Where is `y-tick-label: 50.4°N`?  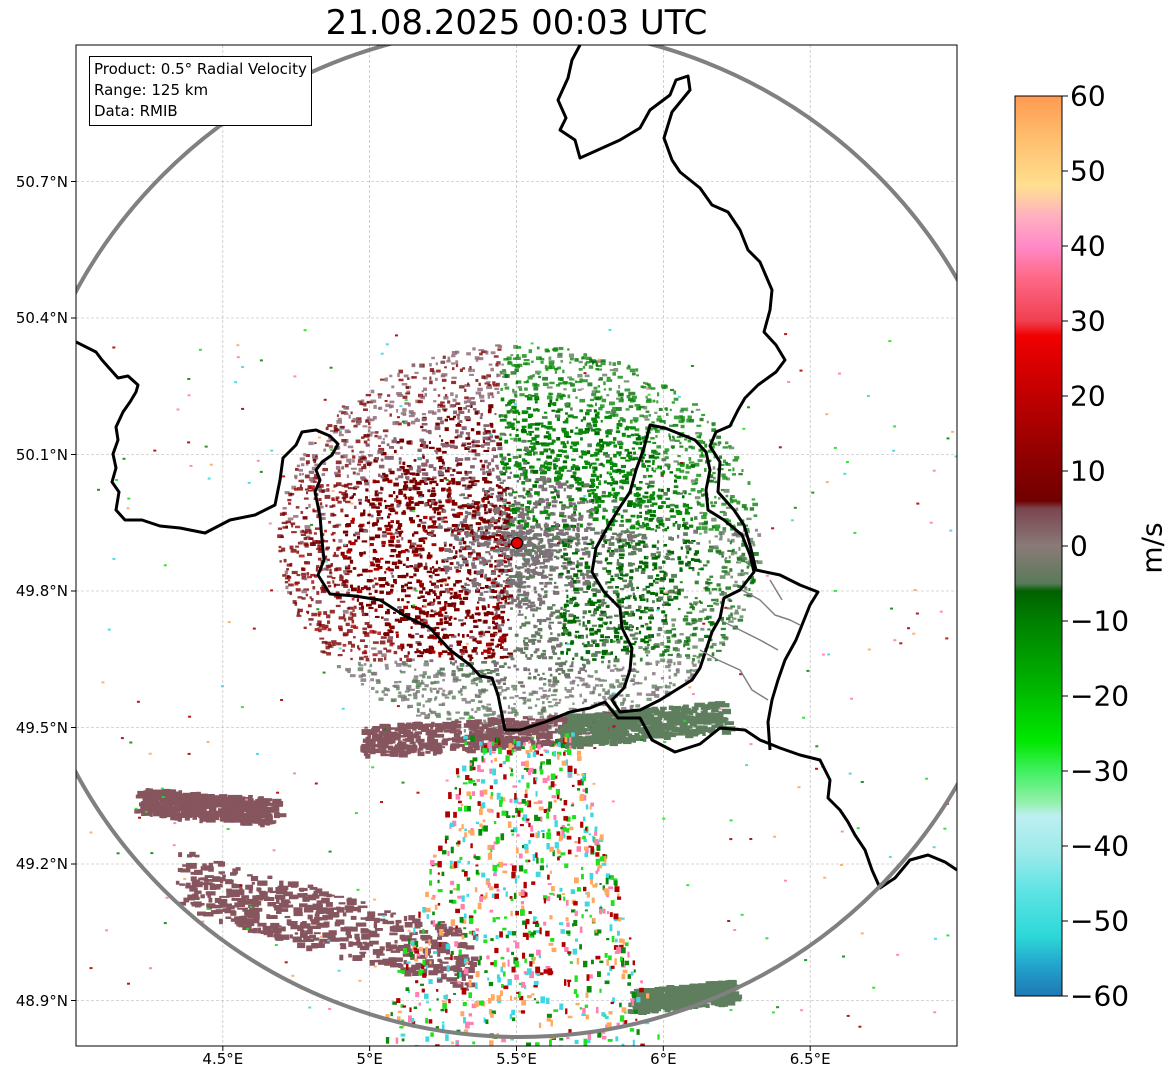
y-tick-label: 50.4°N is located at coordinates (41, 318).